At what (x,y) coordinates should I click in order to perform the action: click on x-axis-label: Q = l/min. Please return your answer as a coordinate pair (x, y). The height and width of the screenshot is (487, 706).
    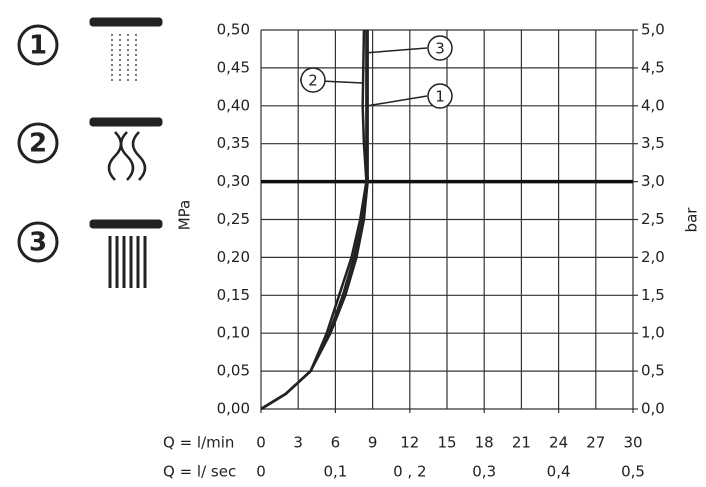
    Looking at the image, I should click on (198, 443).